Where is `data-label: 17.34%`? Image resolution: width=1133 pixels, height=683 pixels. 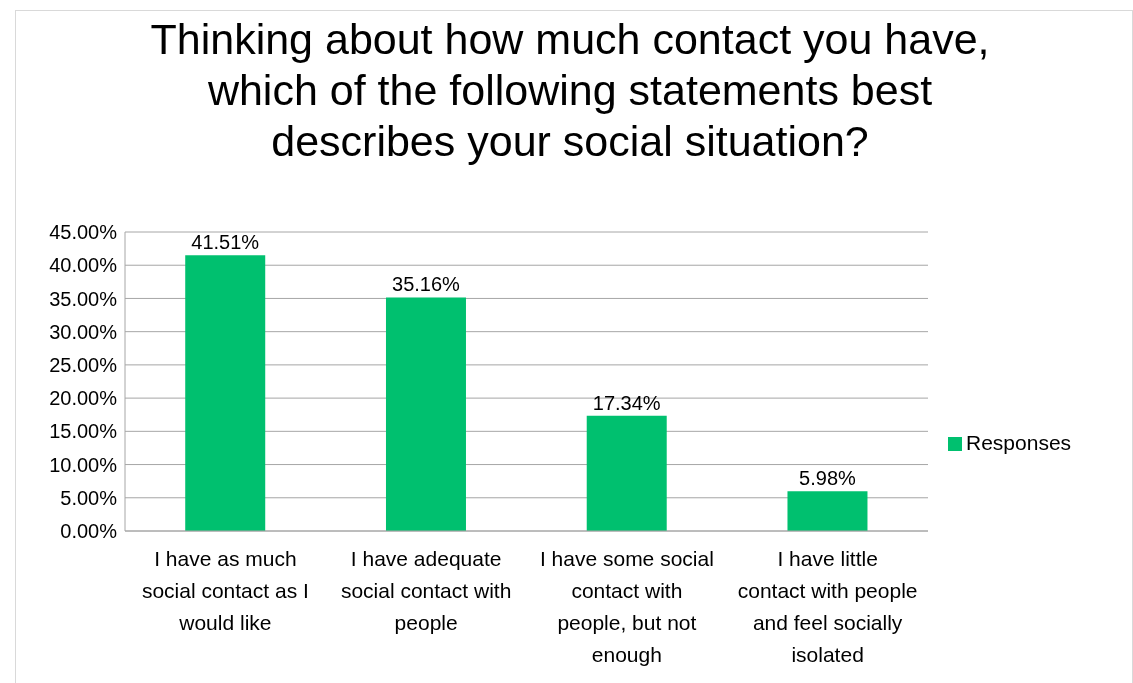
data-label: 17.34% is located at coordinates (626, 402).